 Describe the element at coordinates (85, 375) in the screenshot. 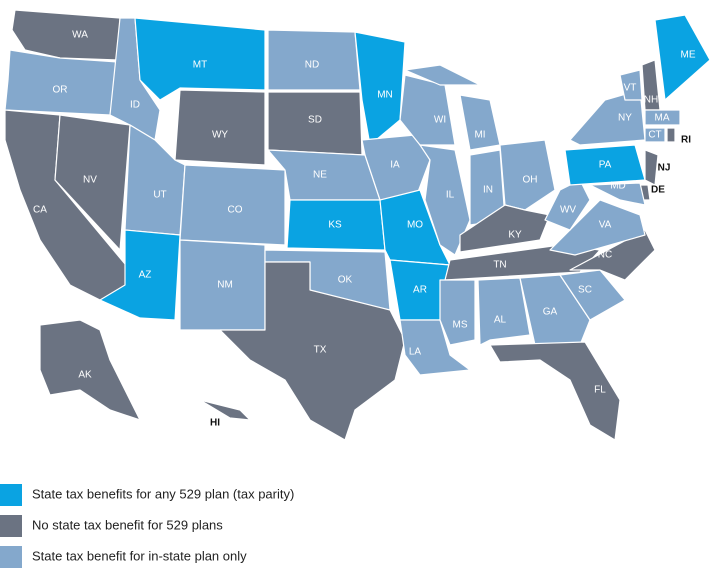

I see `state-label: AK` at that location.